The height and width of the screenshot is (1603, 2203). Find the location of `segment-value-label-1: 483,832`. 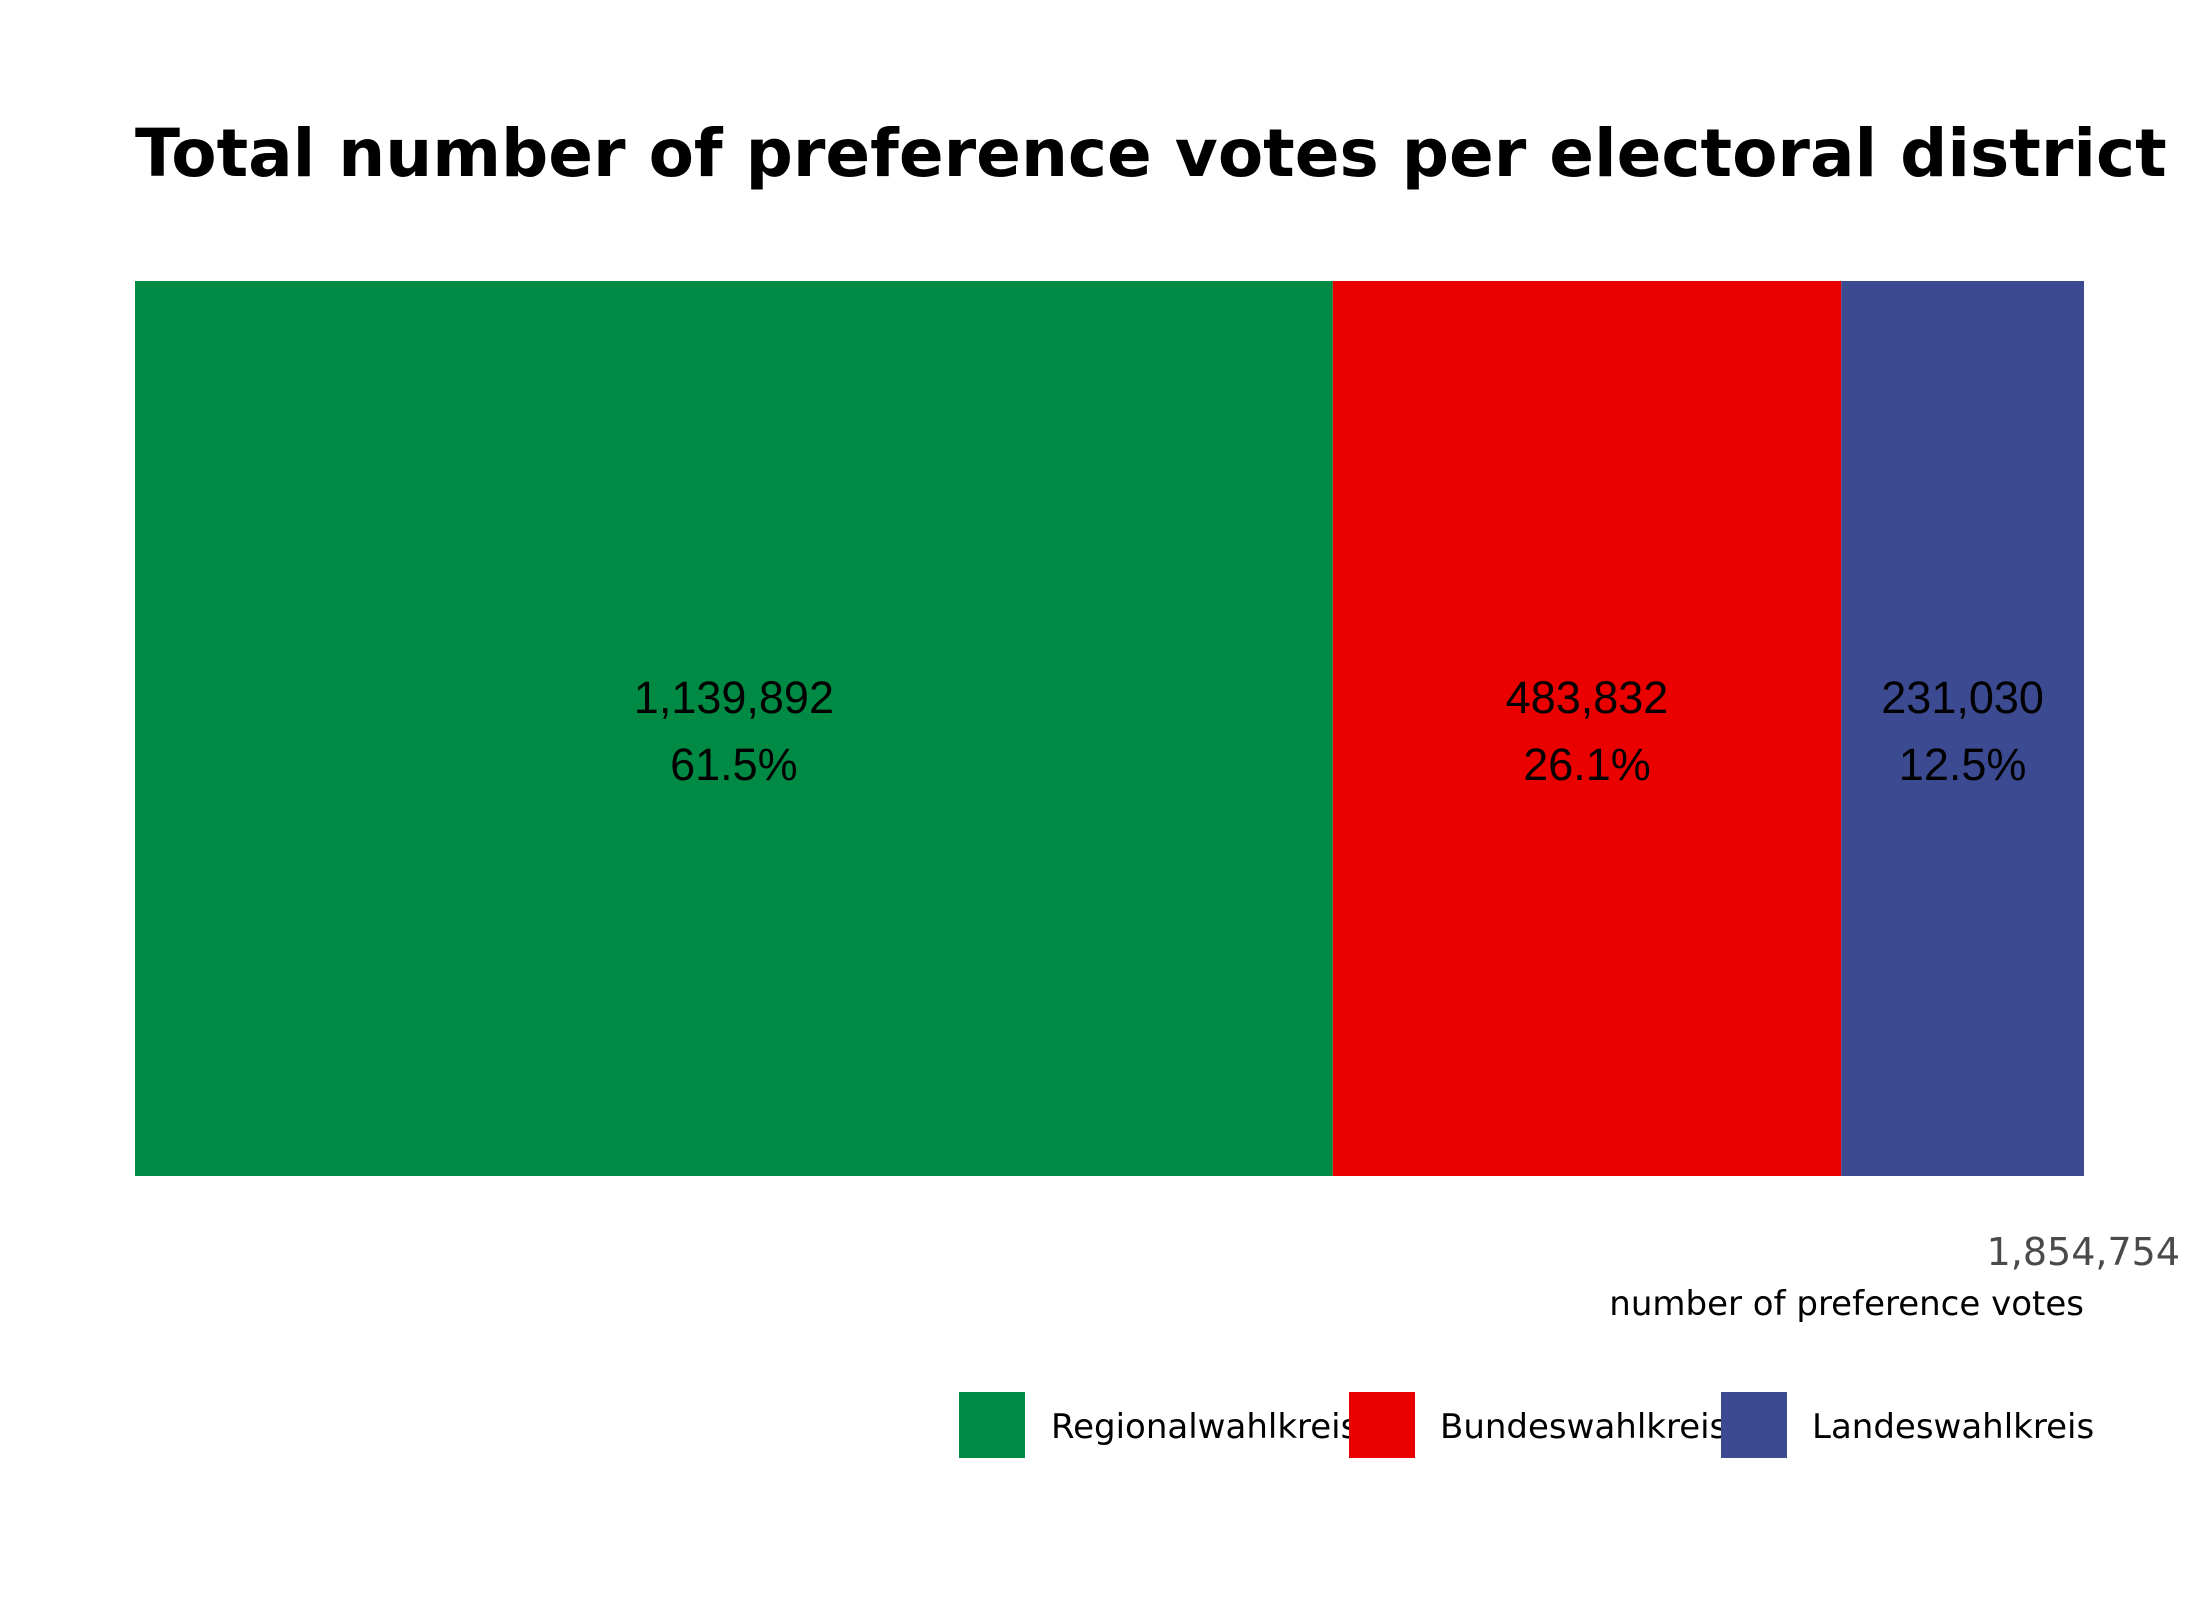

segment-value-label-1: 483,832 is located at coordinates (1587, 697).